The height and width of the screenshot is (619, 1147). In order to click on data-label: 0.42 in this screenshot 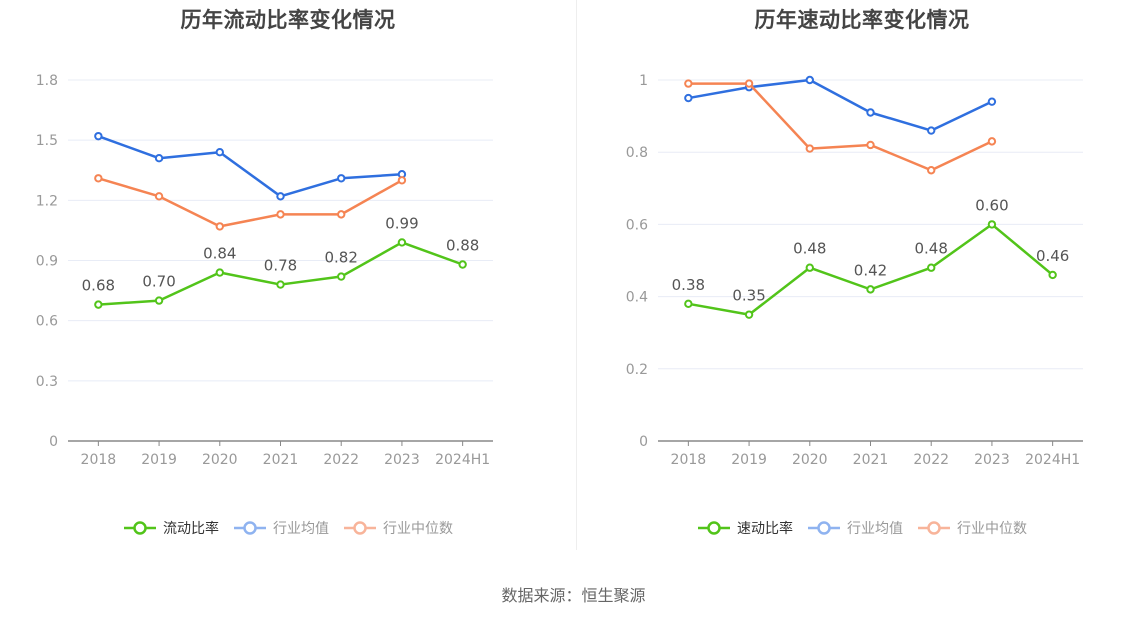, I will do `click(870, 270)`.